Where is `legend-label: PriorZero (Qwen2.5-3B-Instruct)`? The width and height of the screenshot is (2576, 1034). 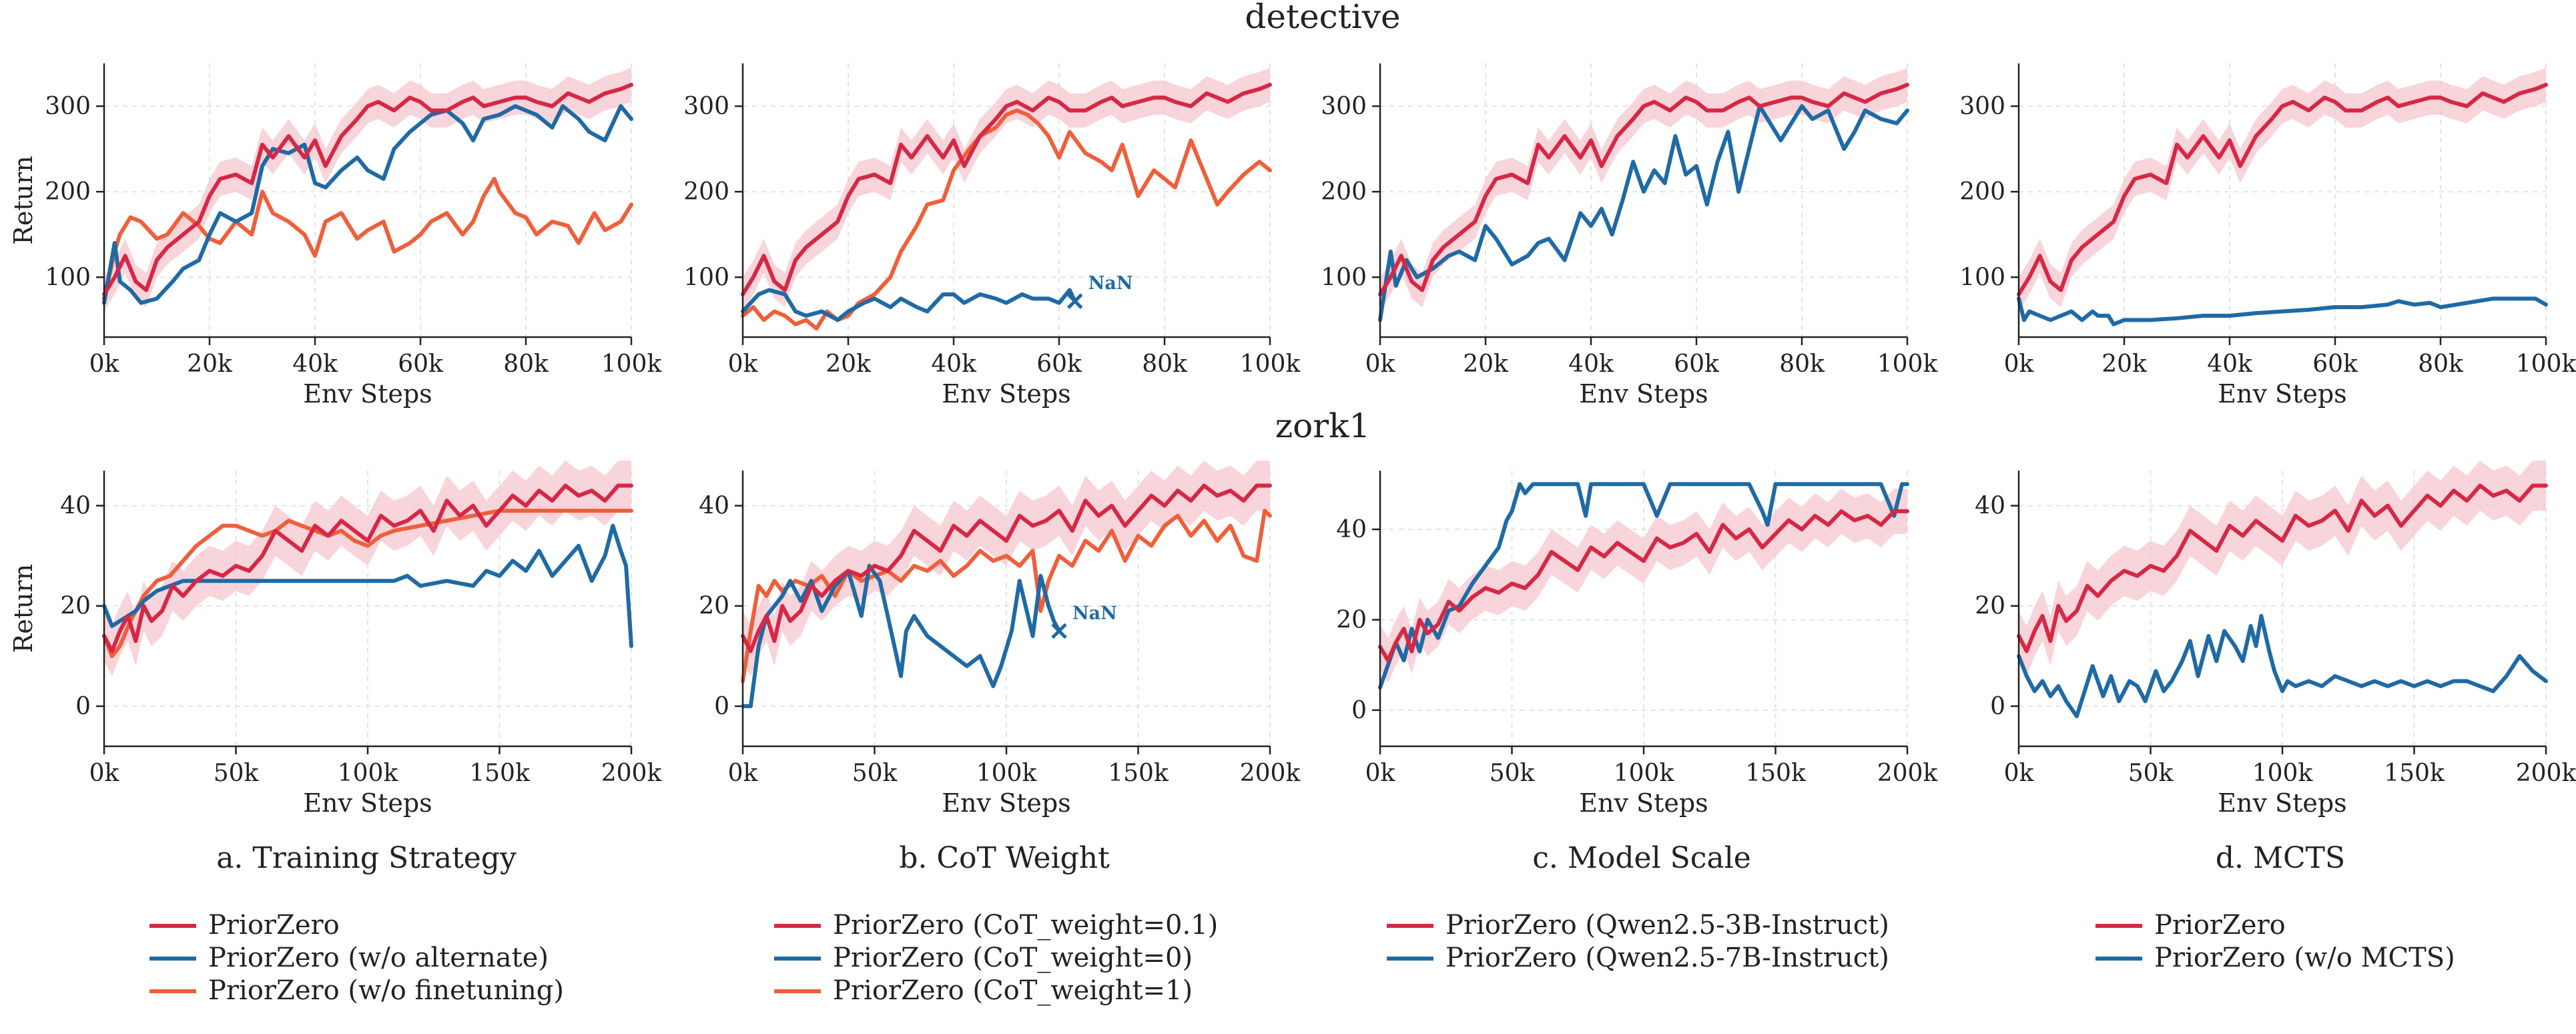 legend-label: PriorZero (Qwen2.5-3B-Instruct) is located at coordinates (1667, 925).